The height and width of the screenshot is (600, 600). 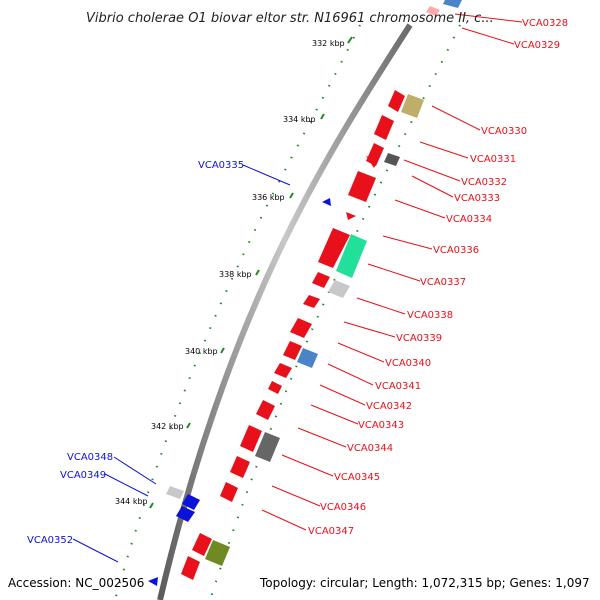 What do you see at coordinates (299, 119) in the screenshot?
I see `tick-label: 334 kbp` at bounding box center [299, 119].